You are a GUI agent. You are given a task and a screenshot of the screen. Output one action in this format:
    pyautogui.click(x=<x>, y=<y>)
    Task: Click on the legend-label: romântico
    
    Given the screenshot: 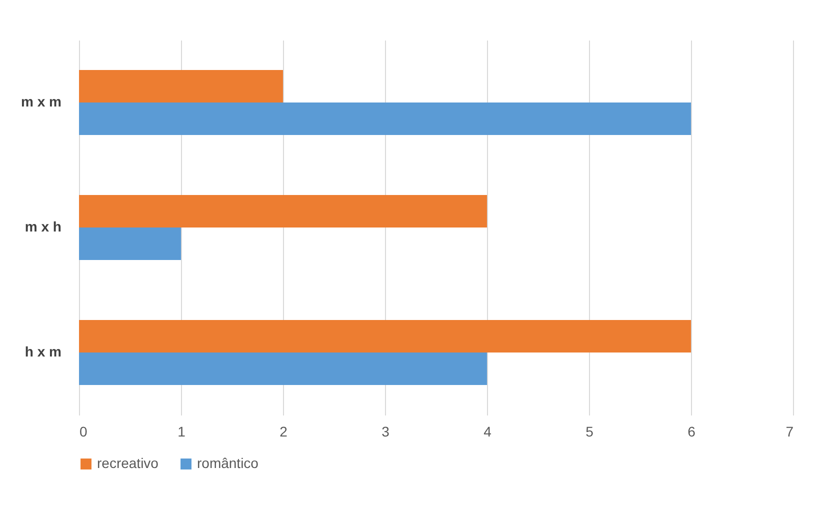 What is the action you would take?
    pyautogui.click(x=228, y=463)
    